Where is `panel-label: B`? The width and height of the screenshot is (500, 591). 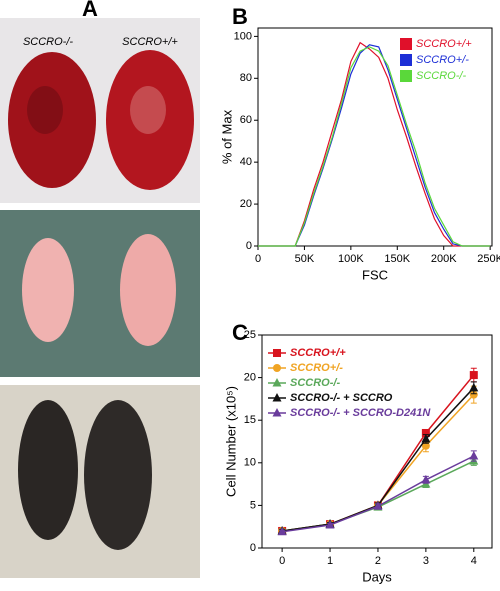
panel-label: B is located at coordinates (240, 16).